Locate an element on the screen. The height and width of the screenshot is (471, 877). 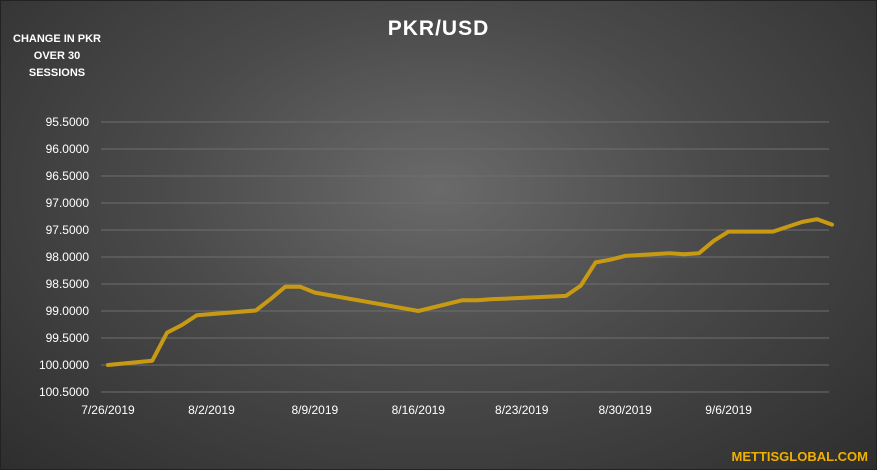
x-tick-label: 8/16/2019 is located at coordinates (419, 410).